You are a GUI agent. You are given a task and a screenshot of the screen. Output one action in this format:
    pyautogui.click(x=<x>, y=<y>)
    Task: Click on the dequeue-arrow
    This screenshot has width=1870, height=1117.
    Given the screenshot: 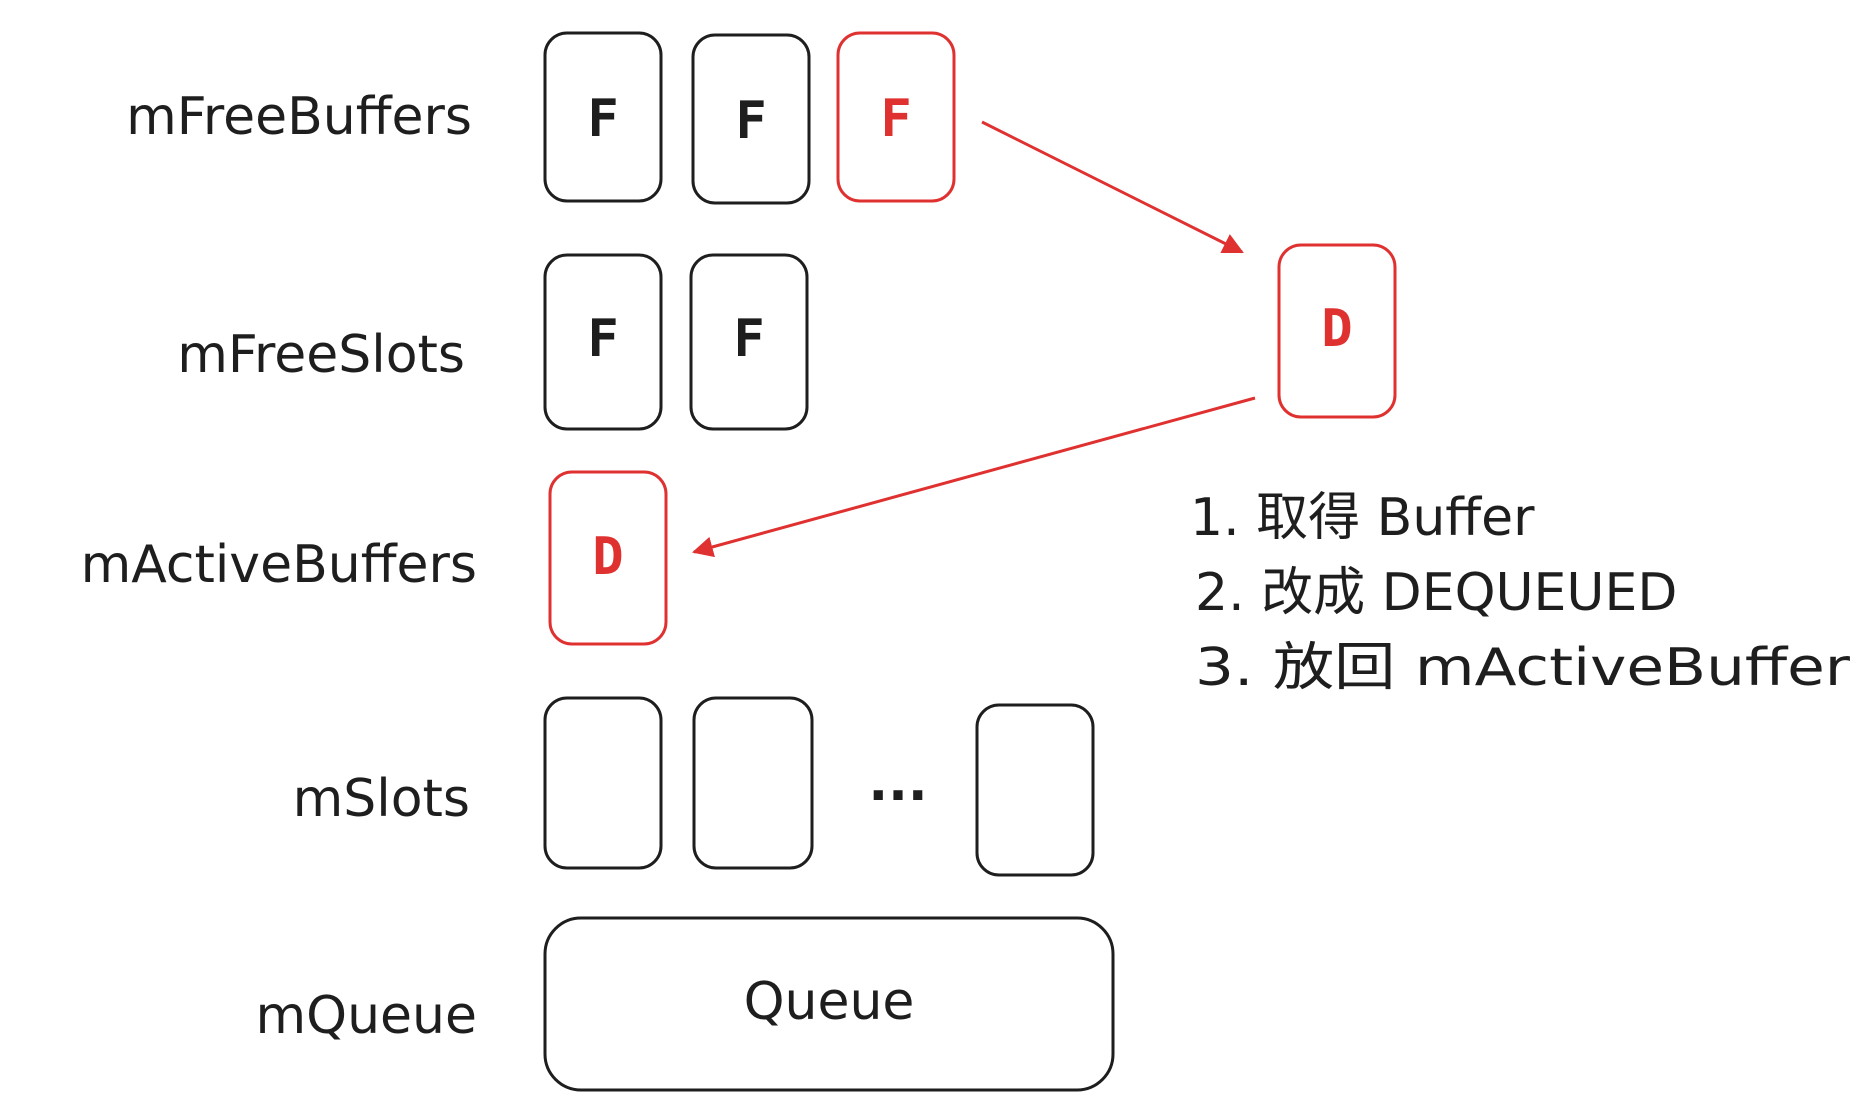 What is the action you would take?
    pyautogui.click(x=1112, y=187)
    